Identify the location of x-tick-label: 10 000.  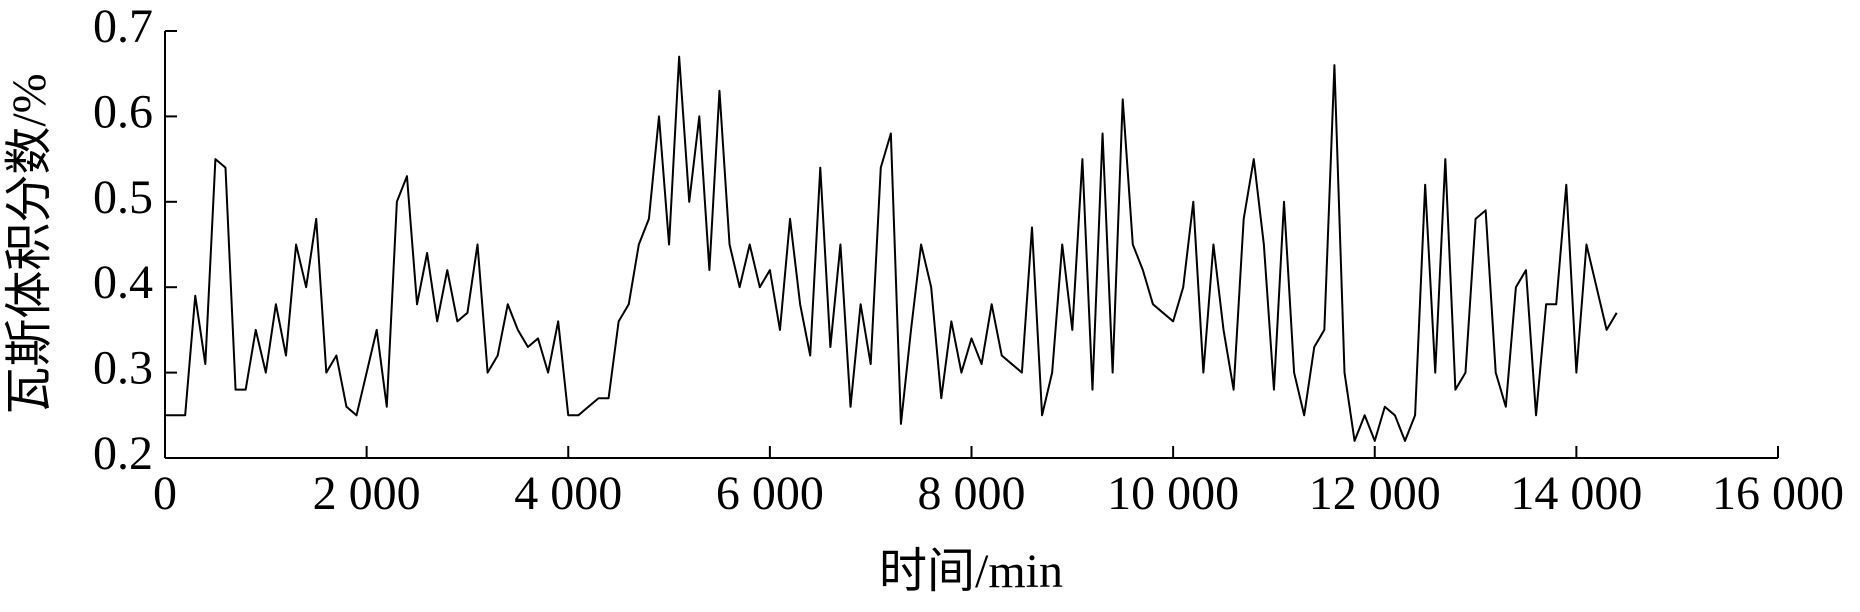
(1173, 493).